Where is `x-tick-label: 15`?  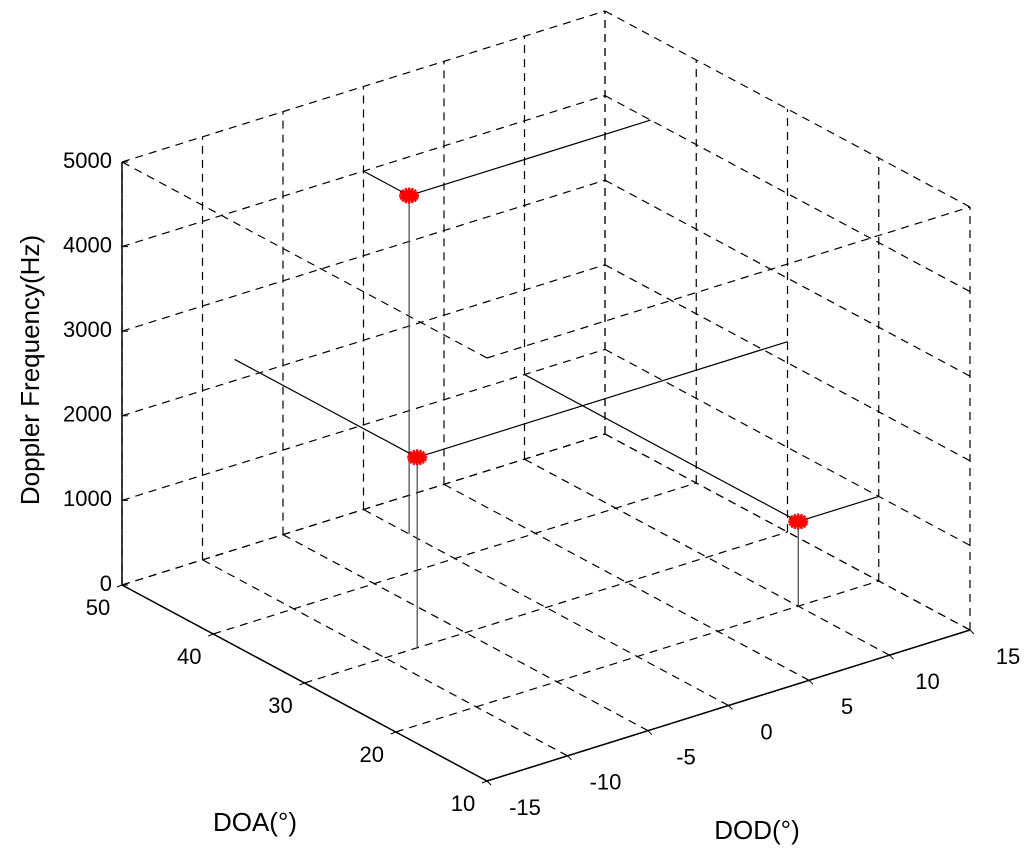 x-tick-label: 15 is located at coordinates (1008, 656).